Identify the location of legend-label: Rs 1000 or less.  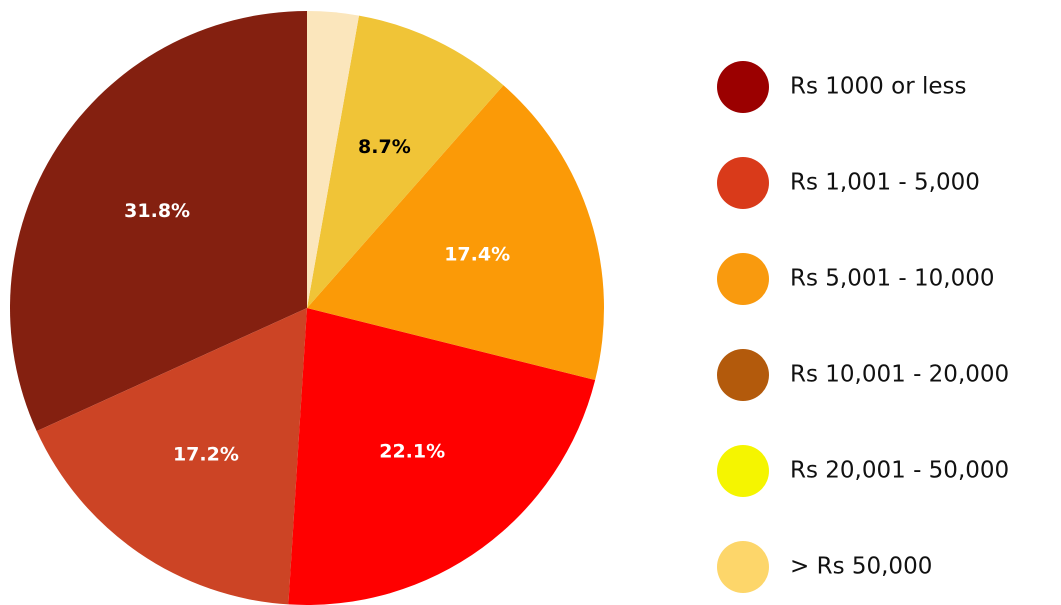
(878, 87).